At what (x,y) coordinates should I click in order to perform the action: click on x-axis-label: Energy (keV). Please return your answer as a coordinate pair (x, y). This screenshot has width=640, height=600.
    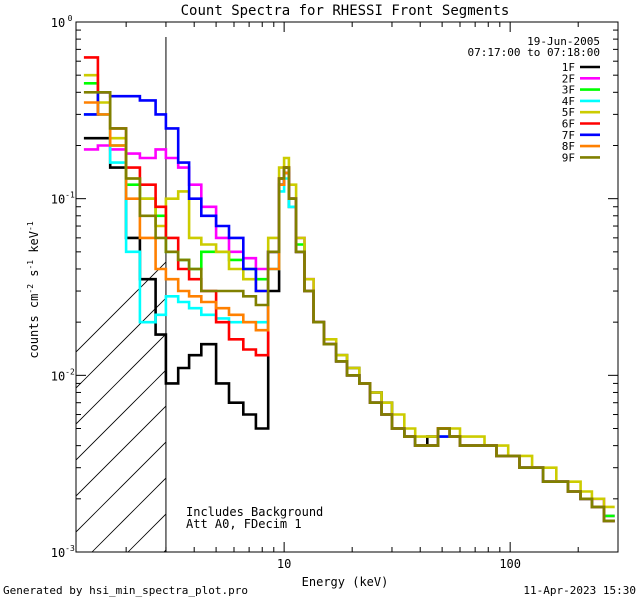
    Looking at the image, I should click on (345, 582).